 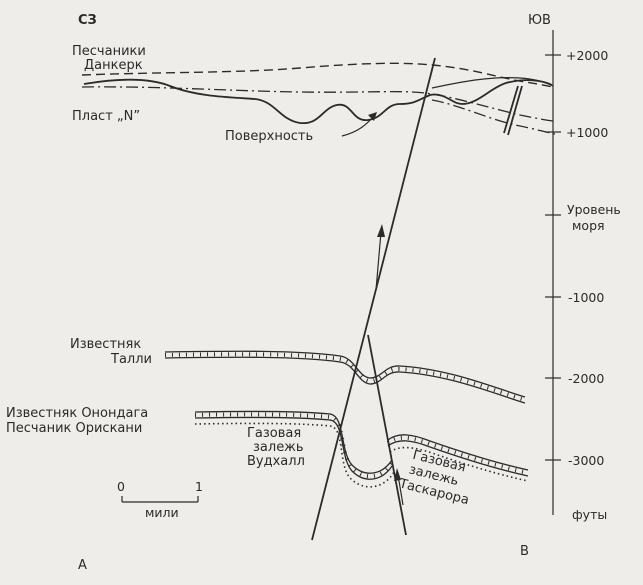 What do you see at coordinates (274, 433) in the screenshot?
I see `label-woodhull-line1: Газовая` at bounding box center [274, 433].